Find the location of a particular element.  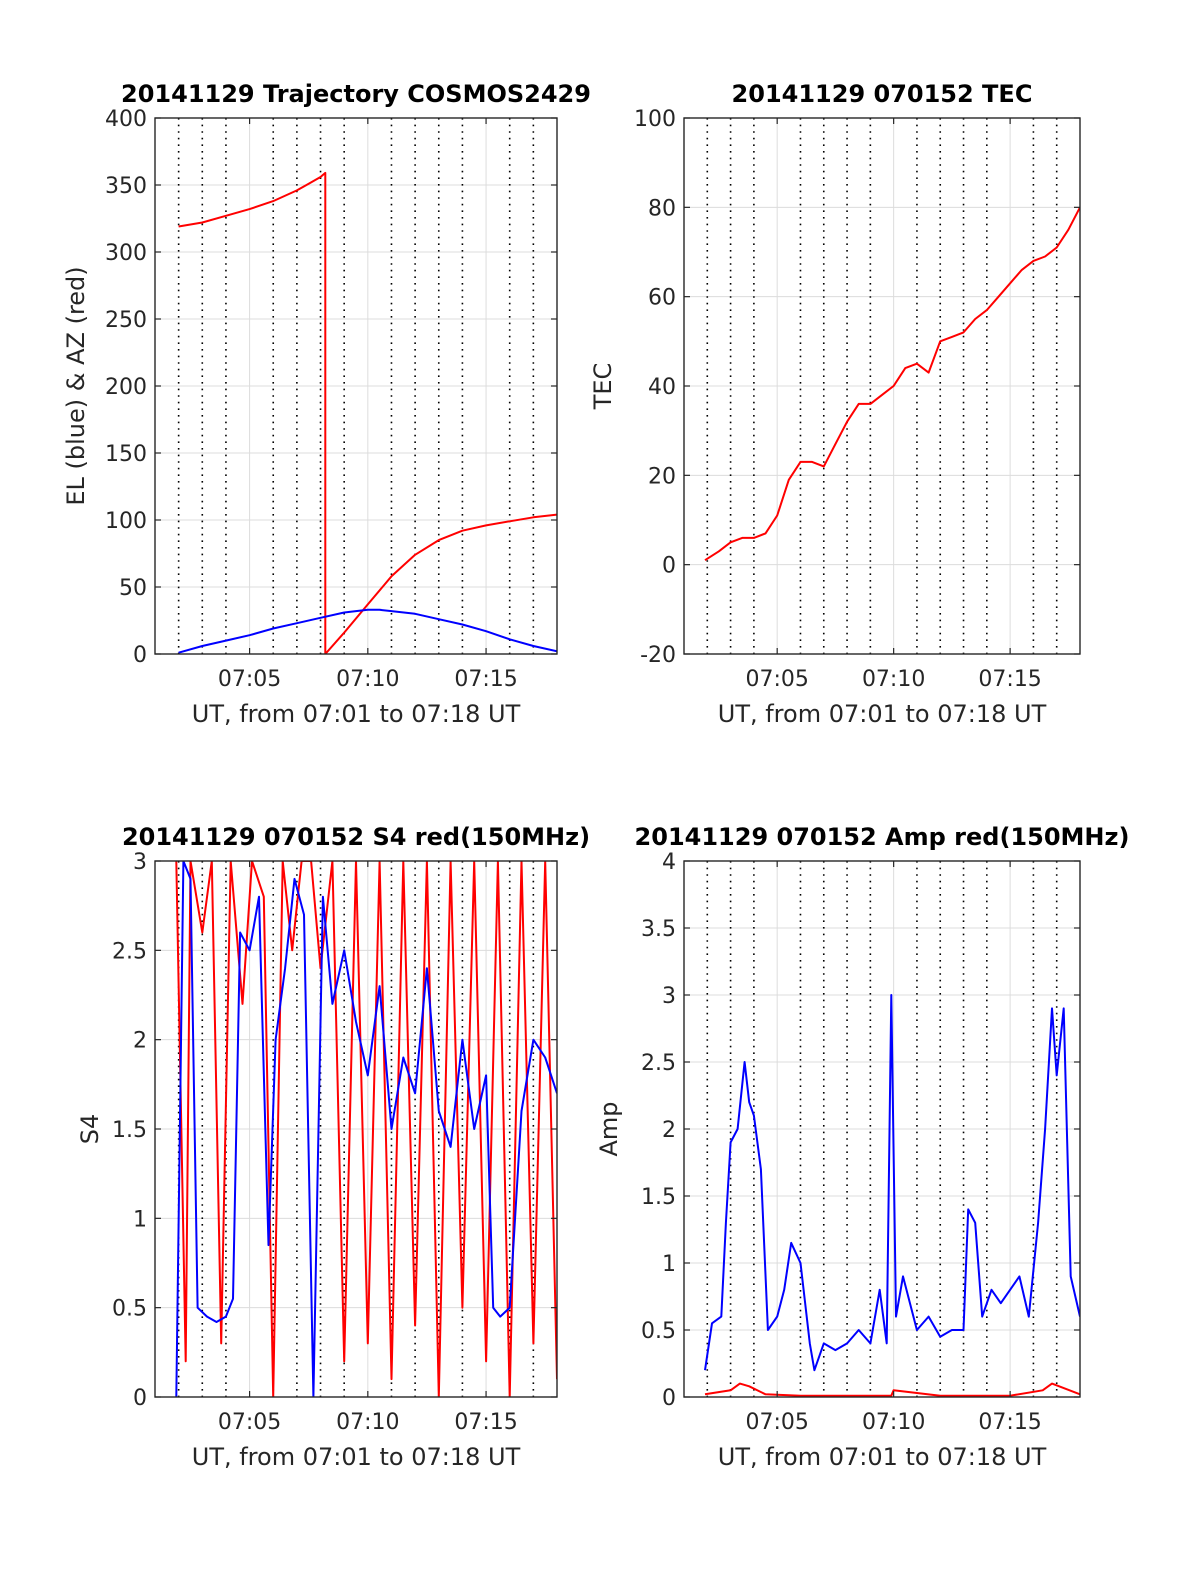

y-tick-label: 40 is located at coordinates (662, 387).